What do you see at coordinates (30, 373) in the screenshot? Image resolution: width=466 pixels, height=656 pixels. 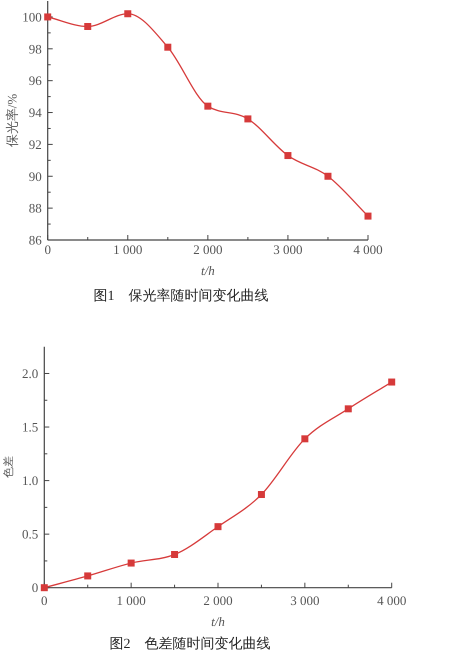 I see `y-tick-label: 2.0` at bounding box center [30, 373].